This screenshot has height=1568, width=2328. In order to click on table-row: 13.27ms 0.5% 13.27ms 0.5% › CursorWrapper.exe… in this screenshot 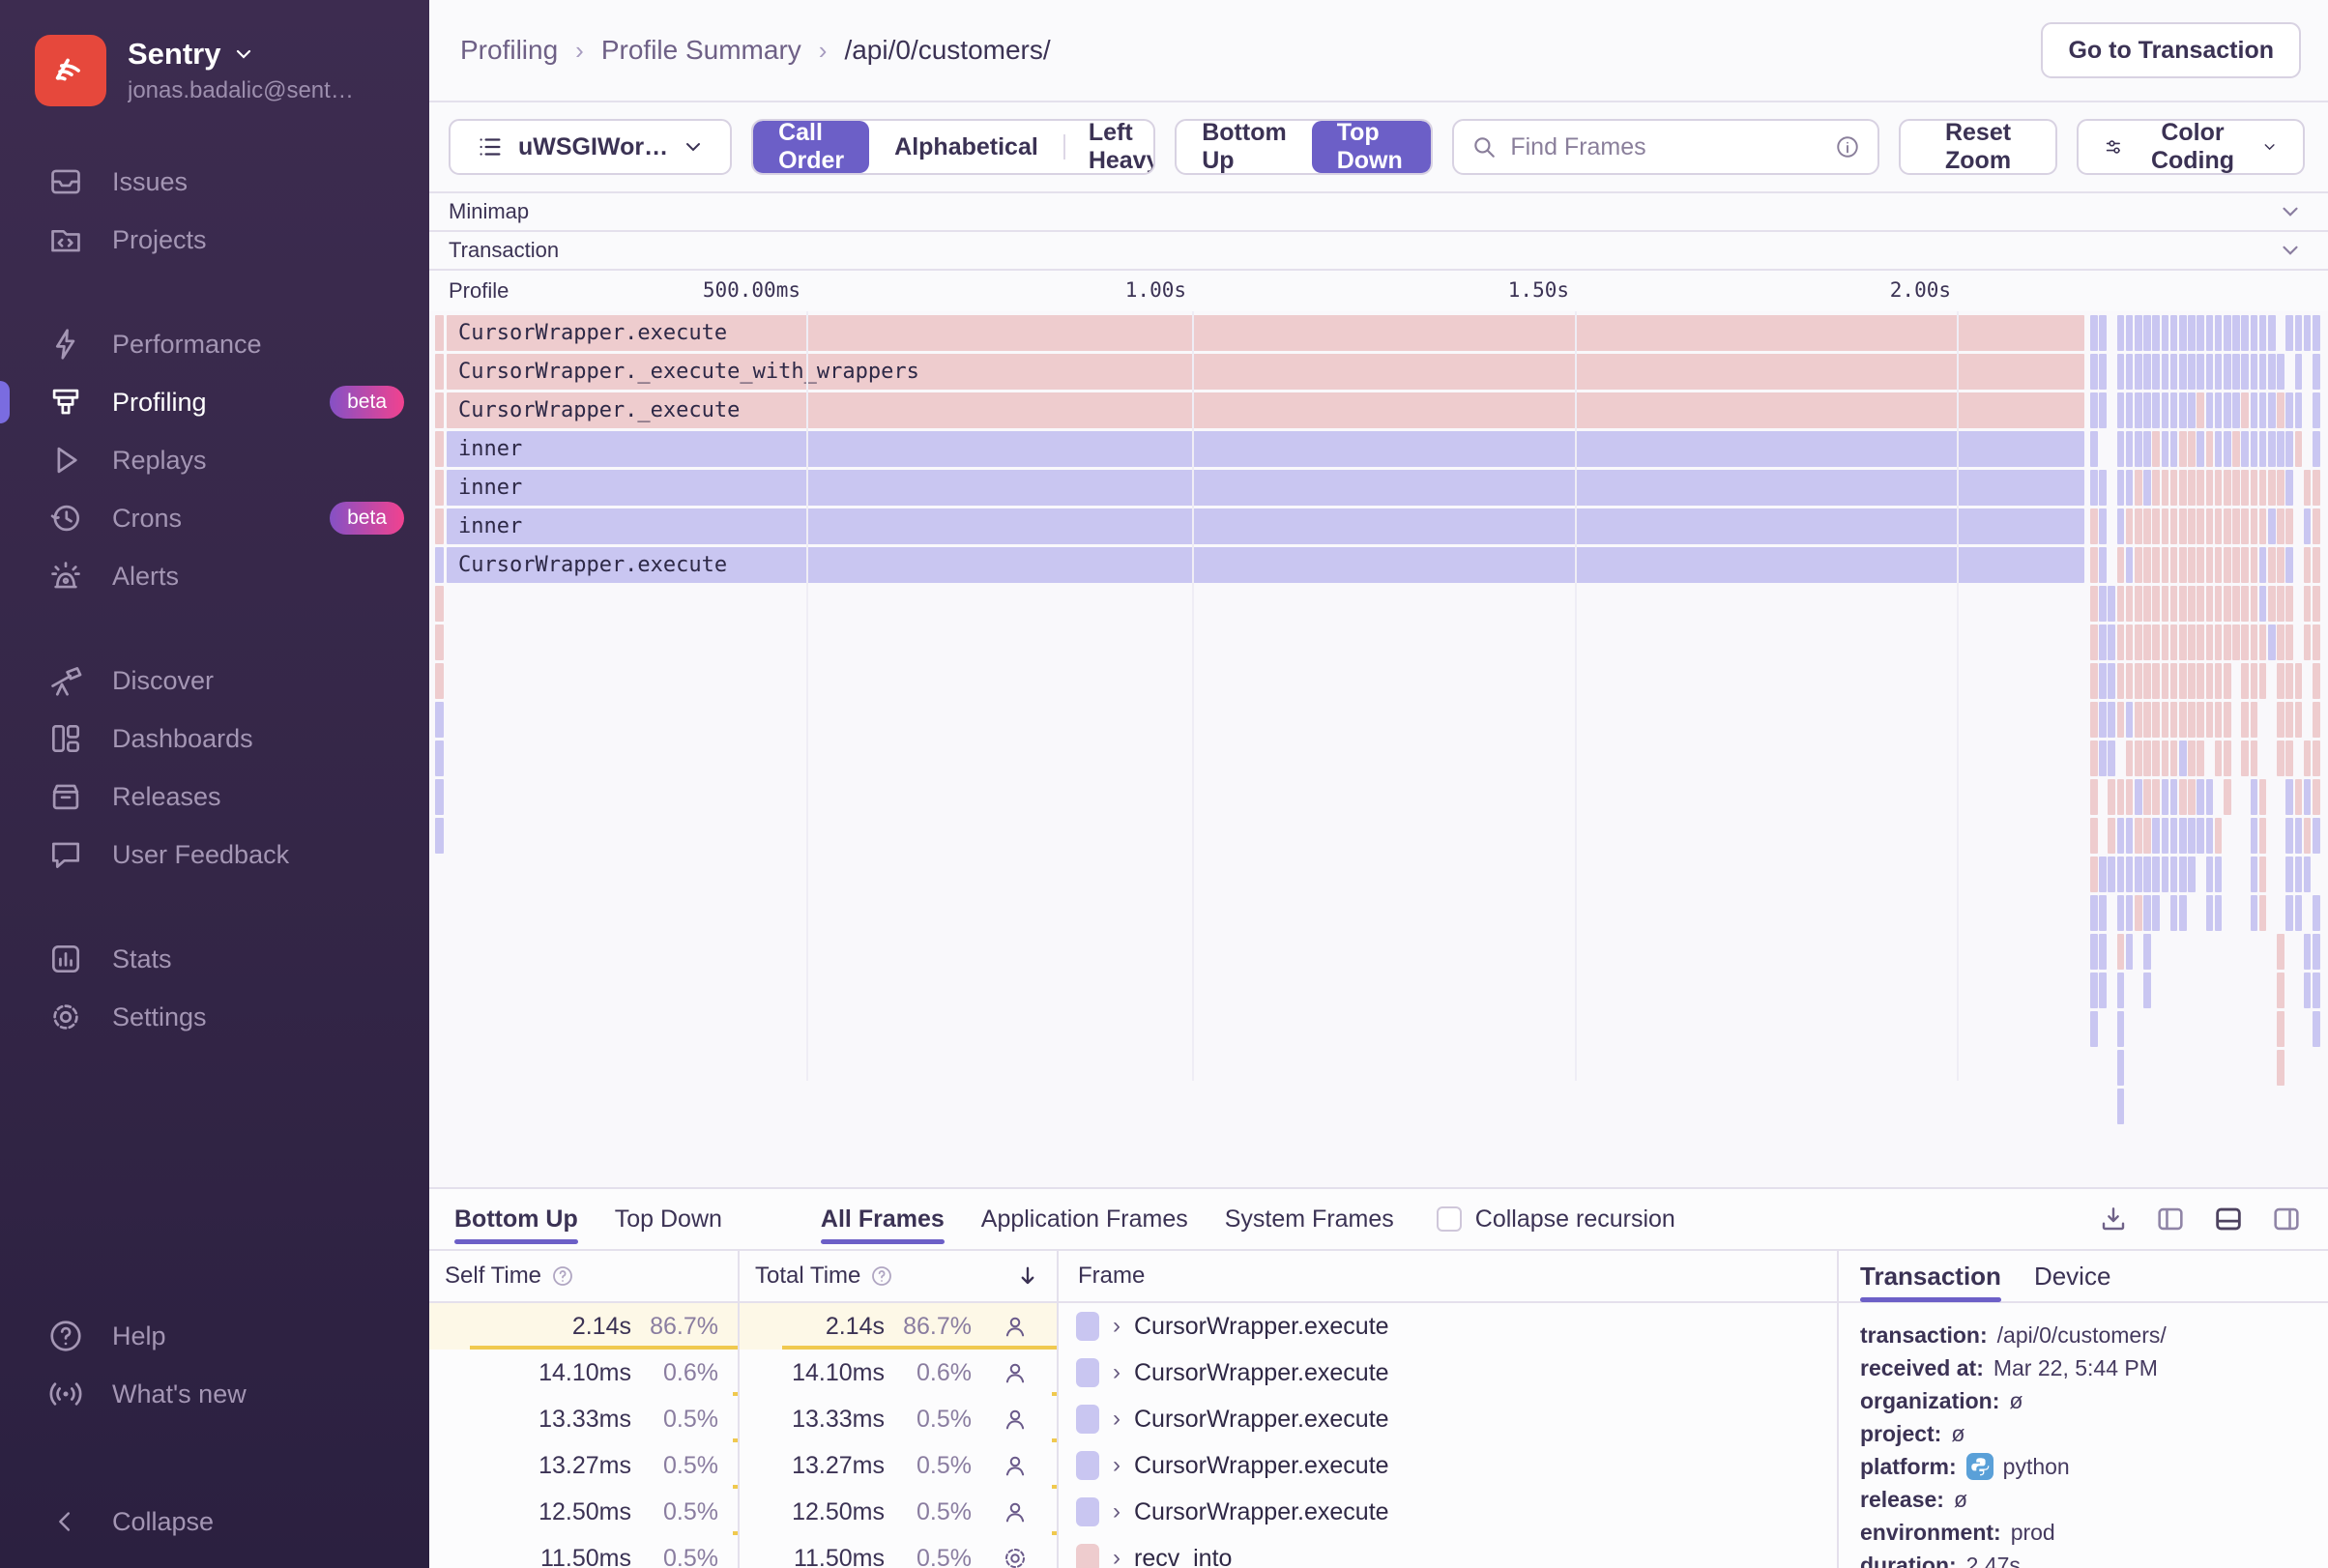, I will do `click(1133, 1465)`.